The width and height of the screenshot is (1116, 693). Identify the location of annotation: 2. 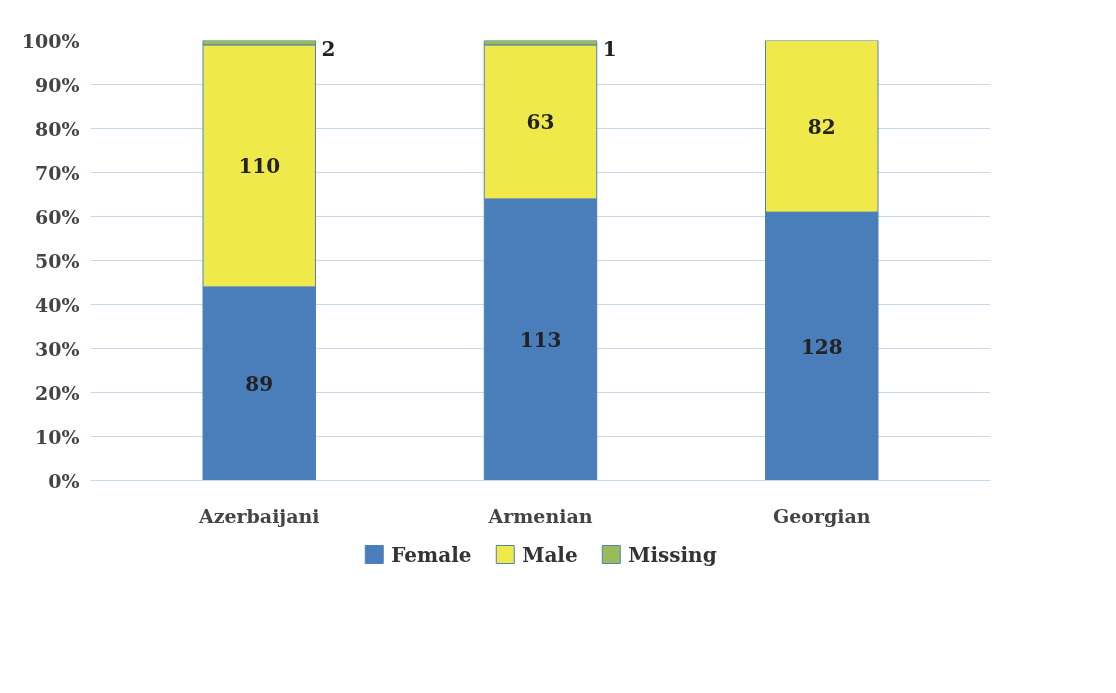
(328, 48).